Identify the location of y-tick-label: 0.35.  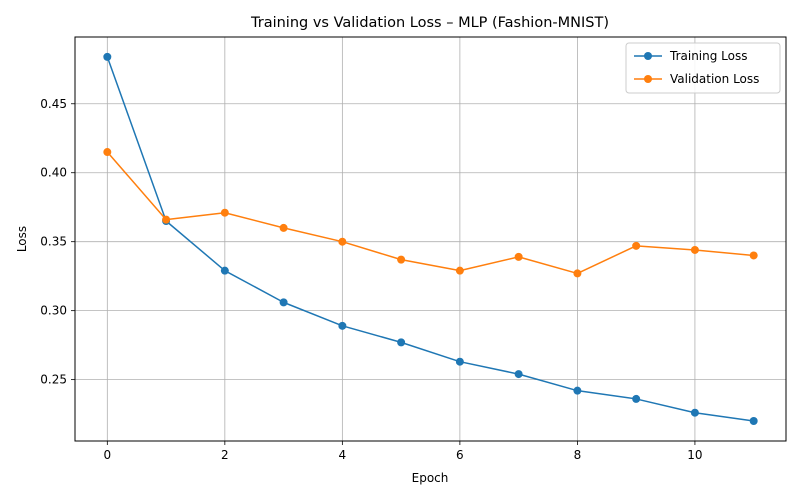
(53, 242).